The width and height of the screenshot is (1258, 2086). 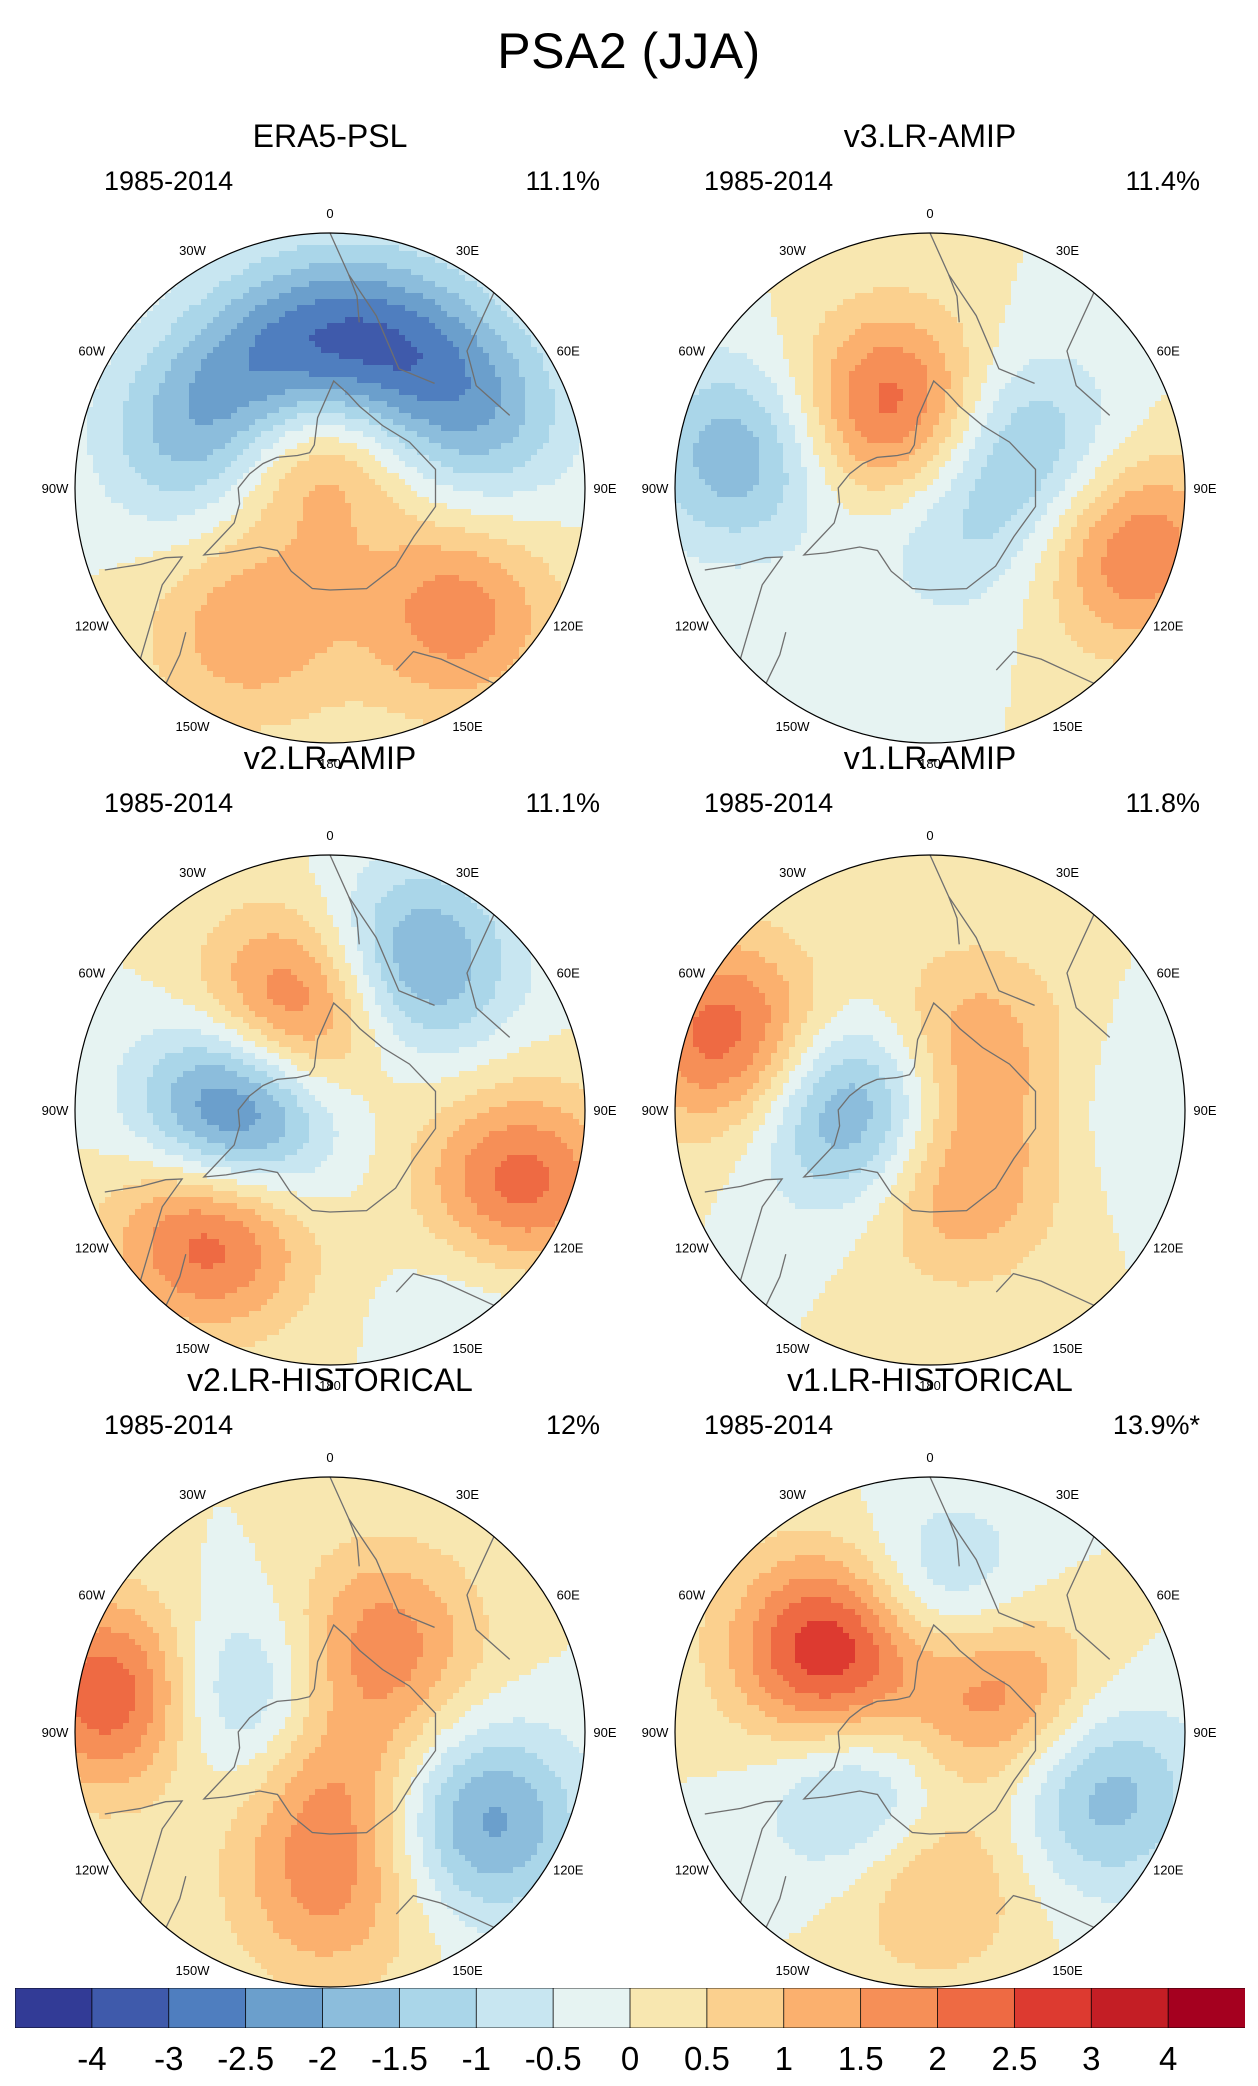 I want to click on panel-period: 1985-2014, so click(x=768, y=1425).